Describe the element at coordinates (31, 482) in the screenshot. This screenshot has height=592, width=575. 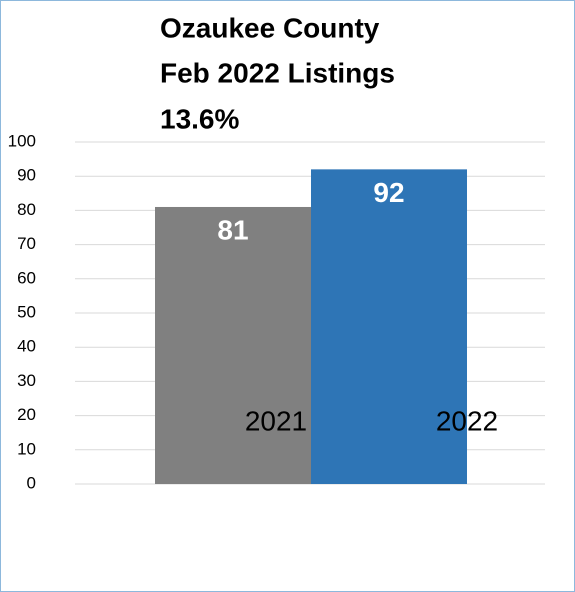
I see `y-tick-label: 0` at that location.